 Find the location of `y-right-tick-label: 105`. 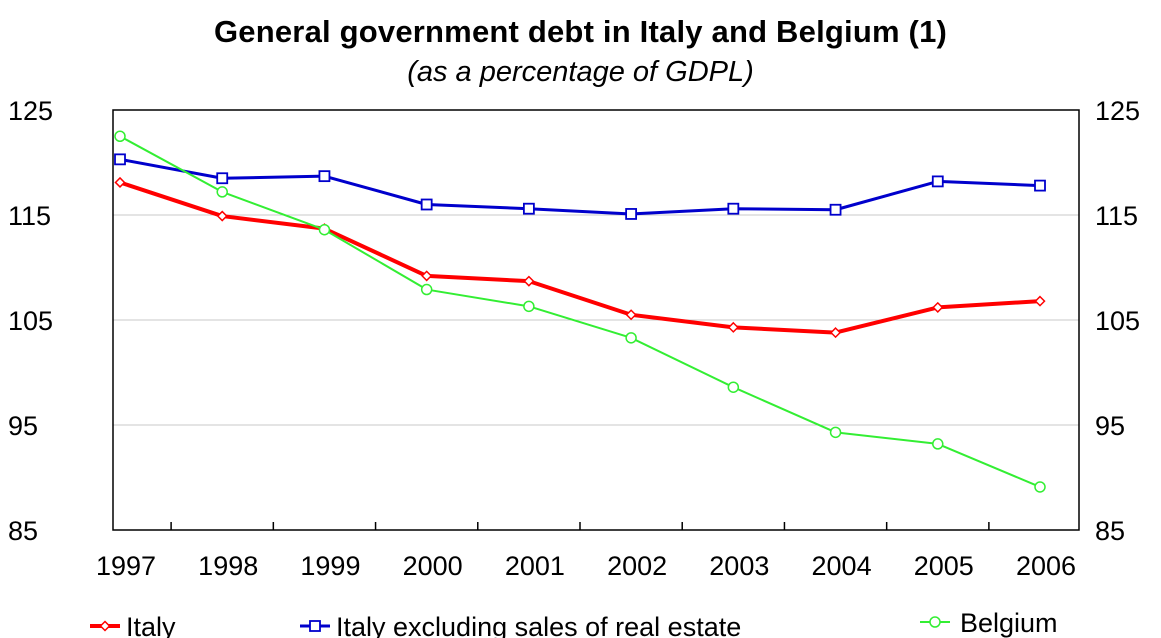

y-right-tick-label: 105 is located at coordinates (1117, 321).